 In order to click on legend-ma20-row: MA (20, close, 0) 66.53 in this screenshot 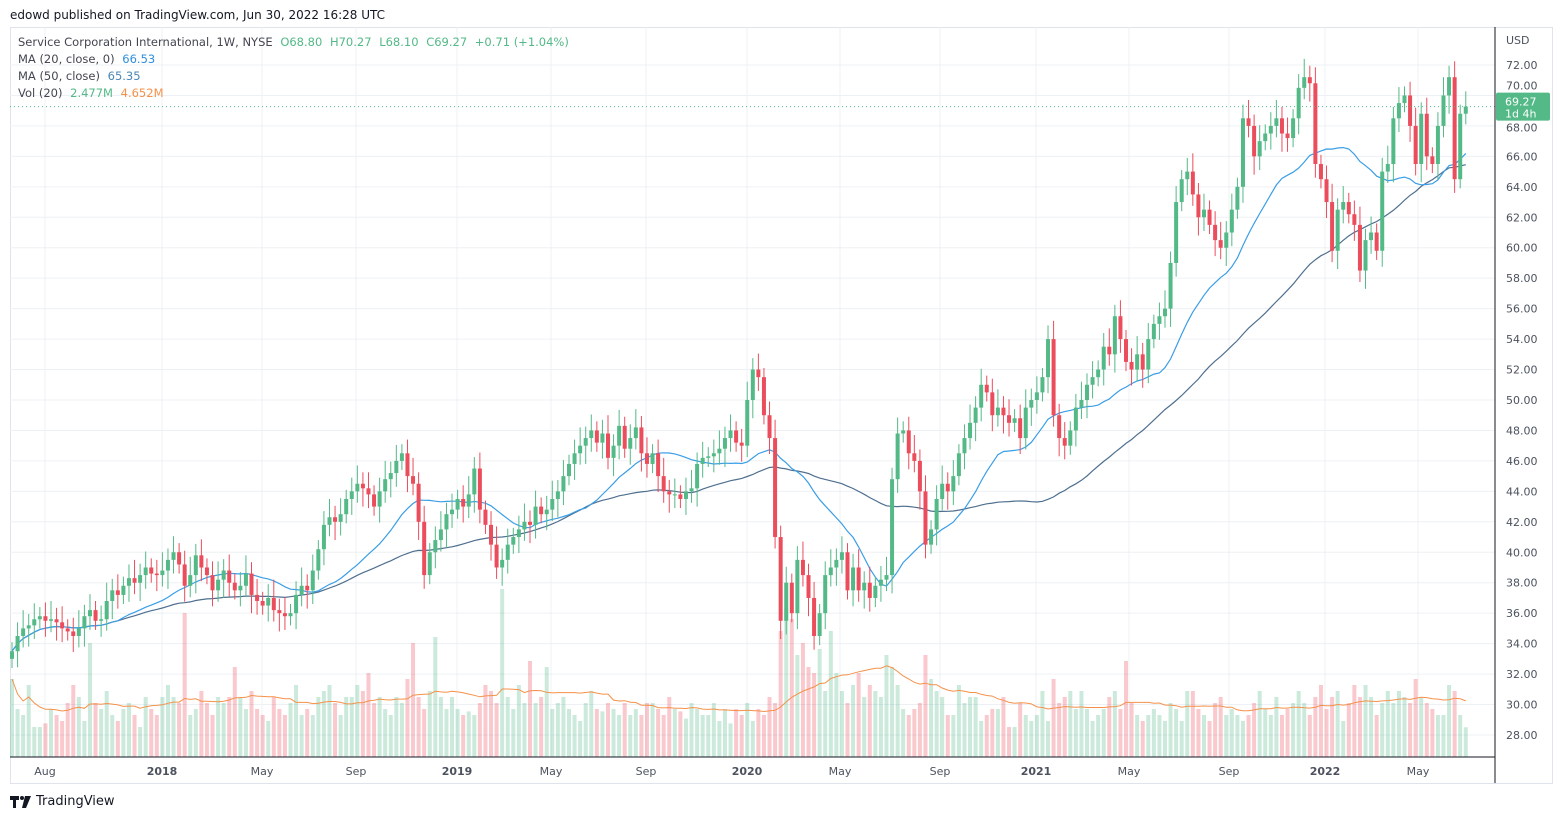, I will do `click(88, 59)`.